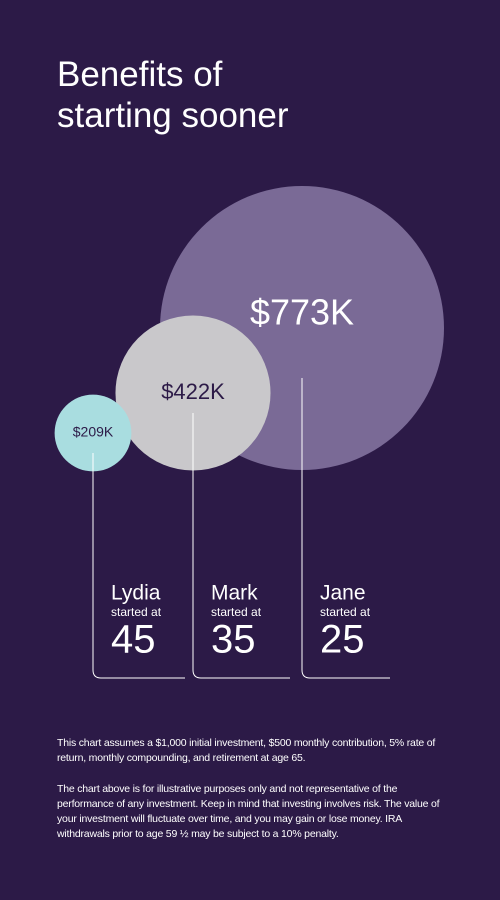 This screenshot has height=900, width=500. I want to click on value-label: $422K, so click(193, 391).